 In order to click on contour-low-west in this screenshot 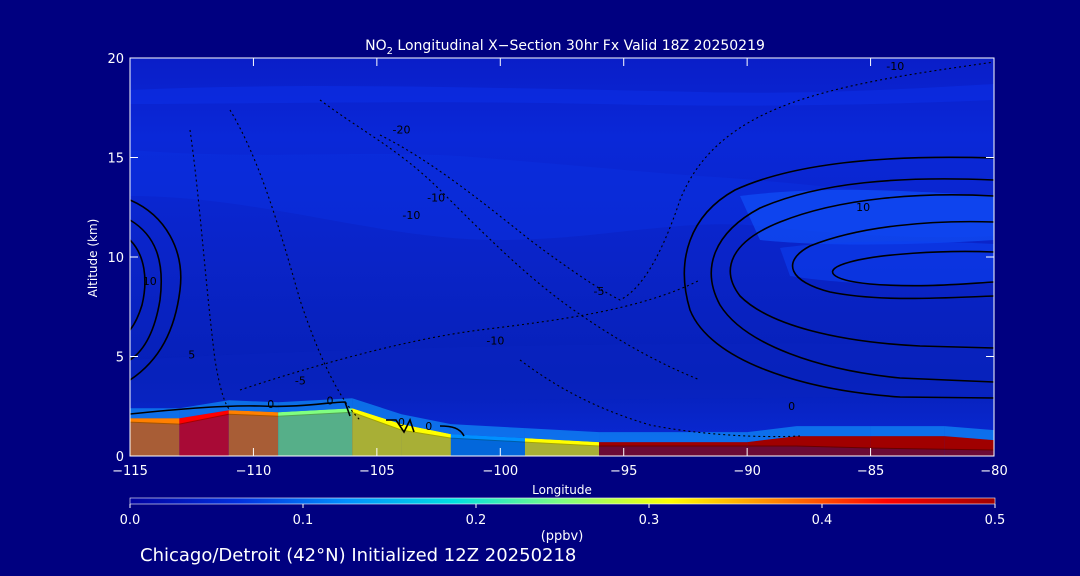, I will do `click(240, 409)`.